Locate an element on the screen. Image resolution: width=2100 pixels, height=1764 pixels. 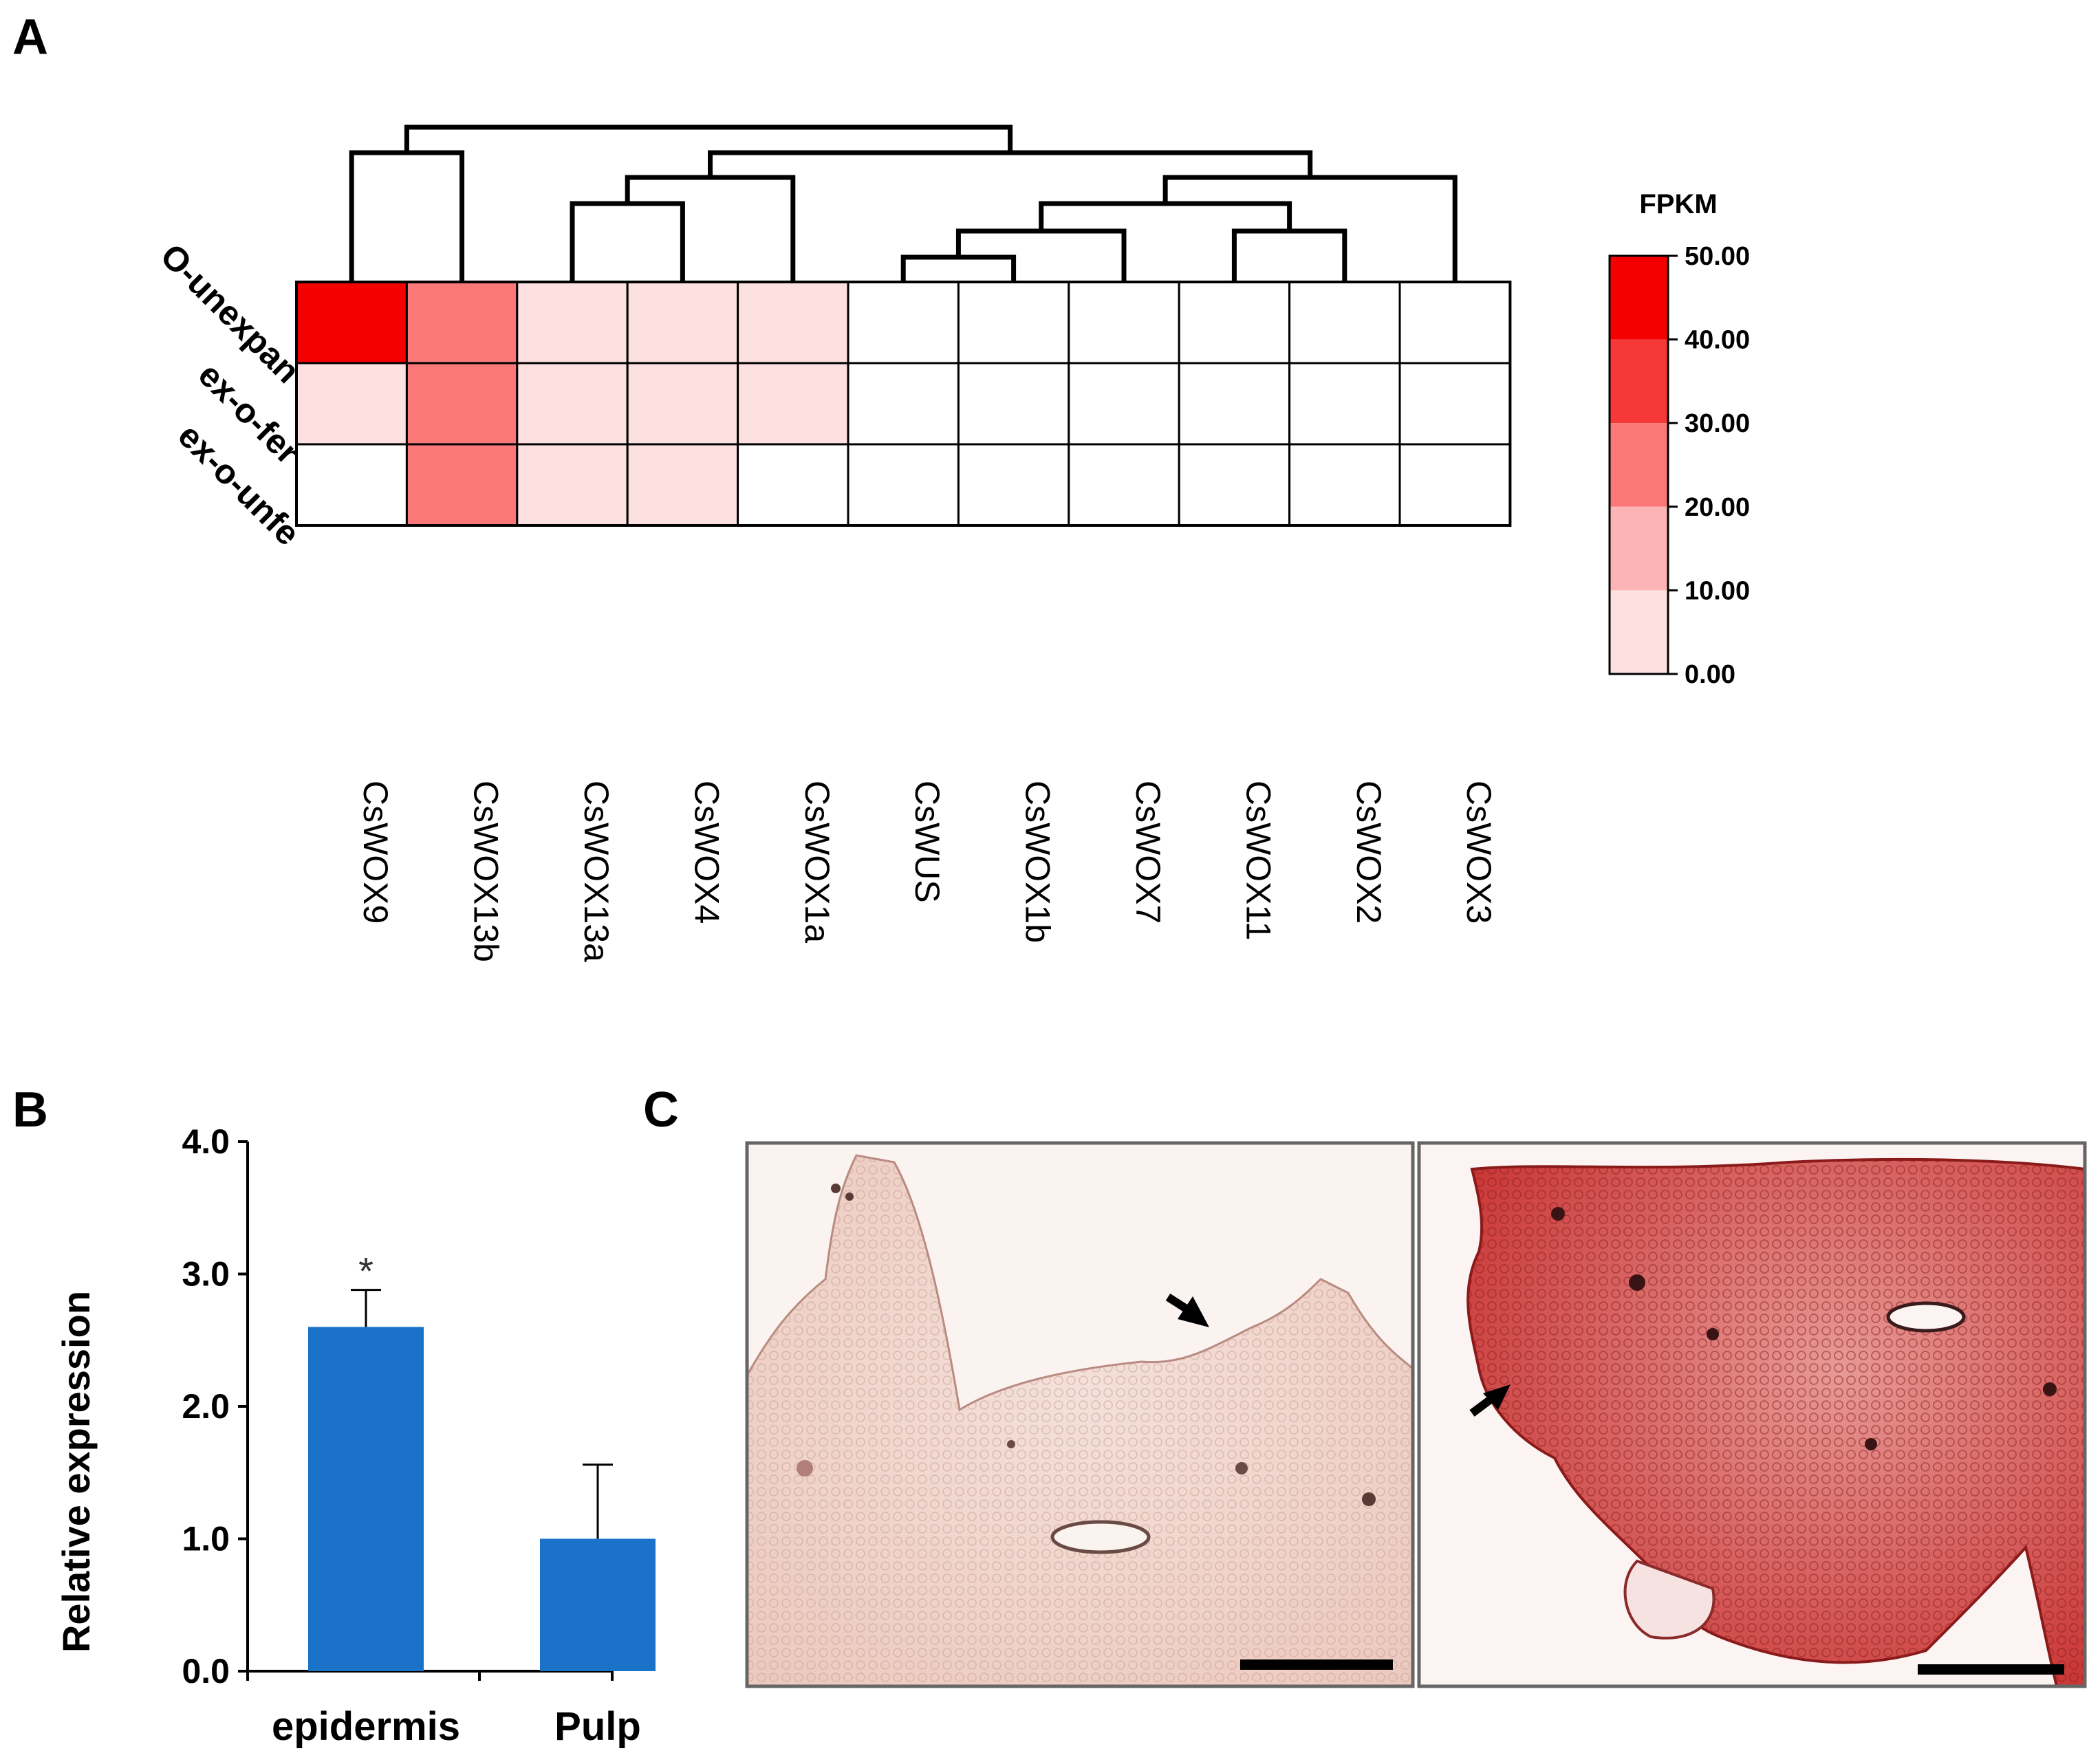
column-label-cswox4: CsWOX4 is located at coordinates (706, 852).